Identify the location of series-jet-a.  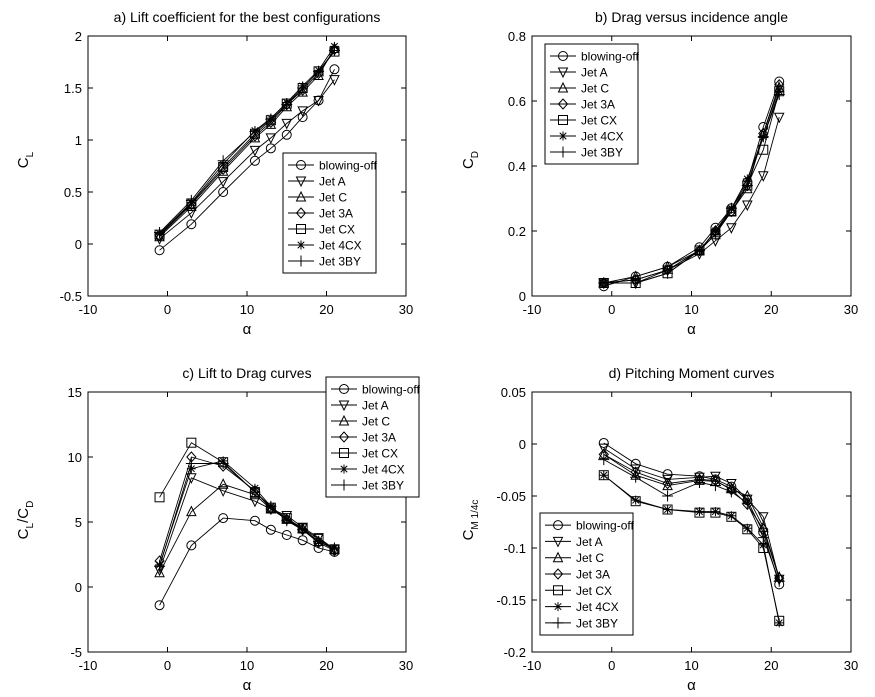
(247, 525).